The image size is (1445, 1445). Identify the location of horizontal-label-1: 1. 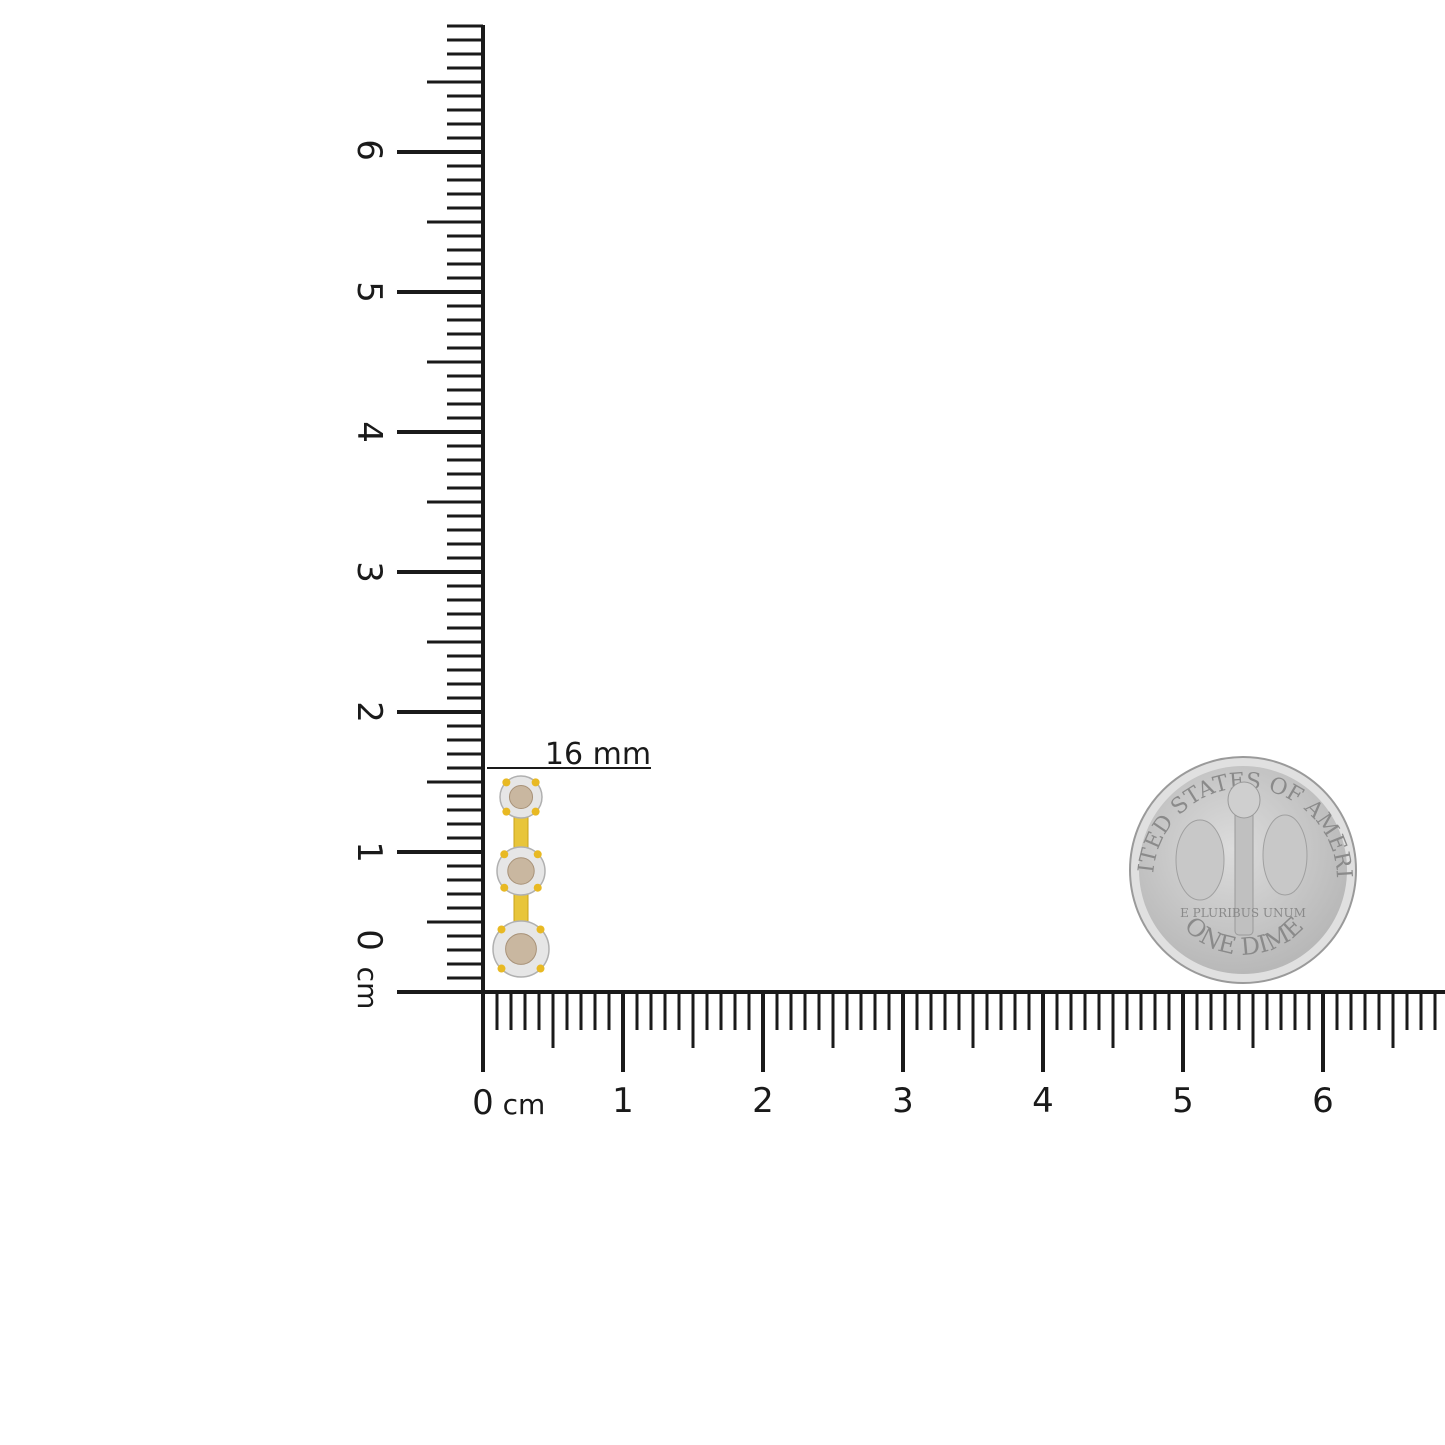
(623, 1101).